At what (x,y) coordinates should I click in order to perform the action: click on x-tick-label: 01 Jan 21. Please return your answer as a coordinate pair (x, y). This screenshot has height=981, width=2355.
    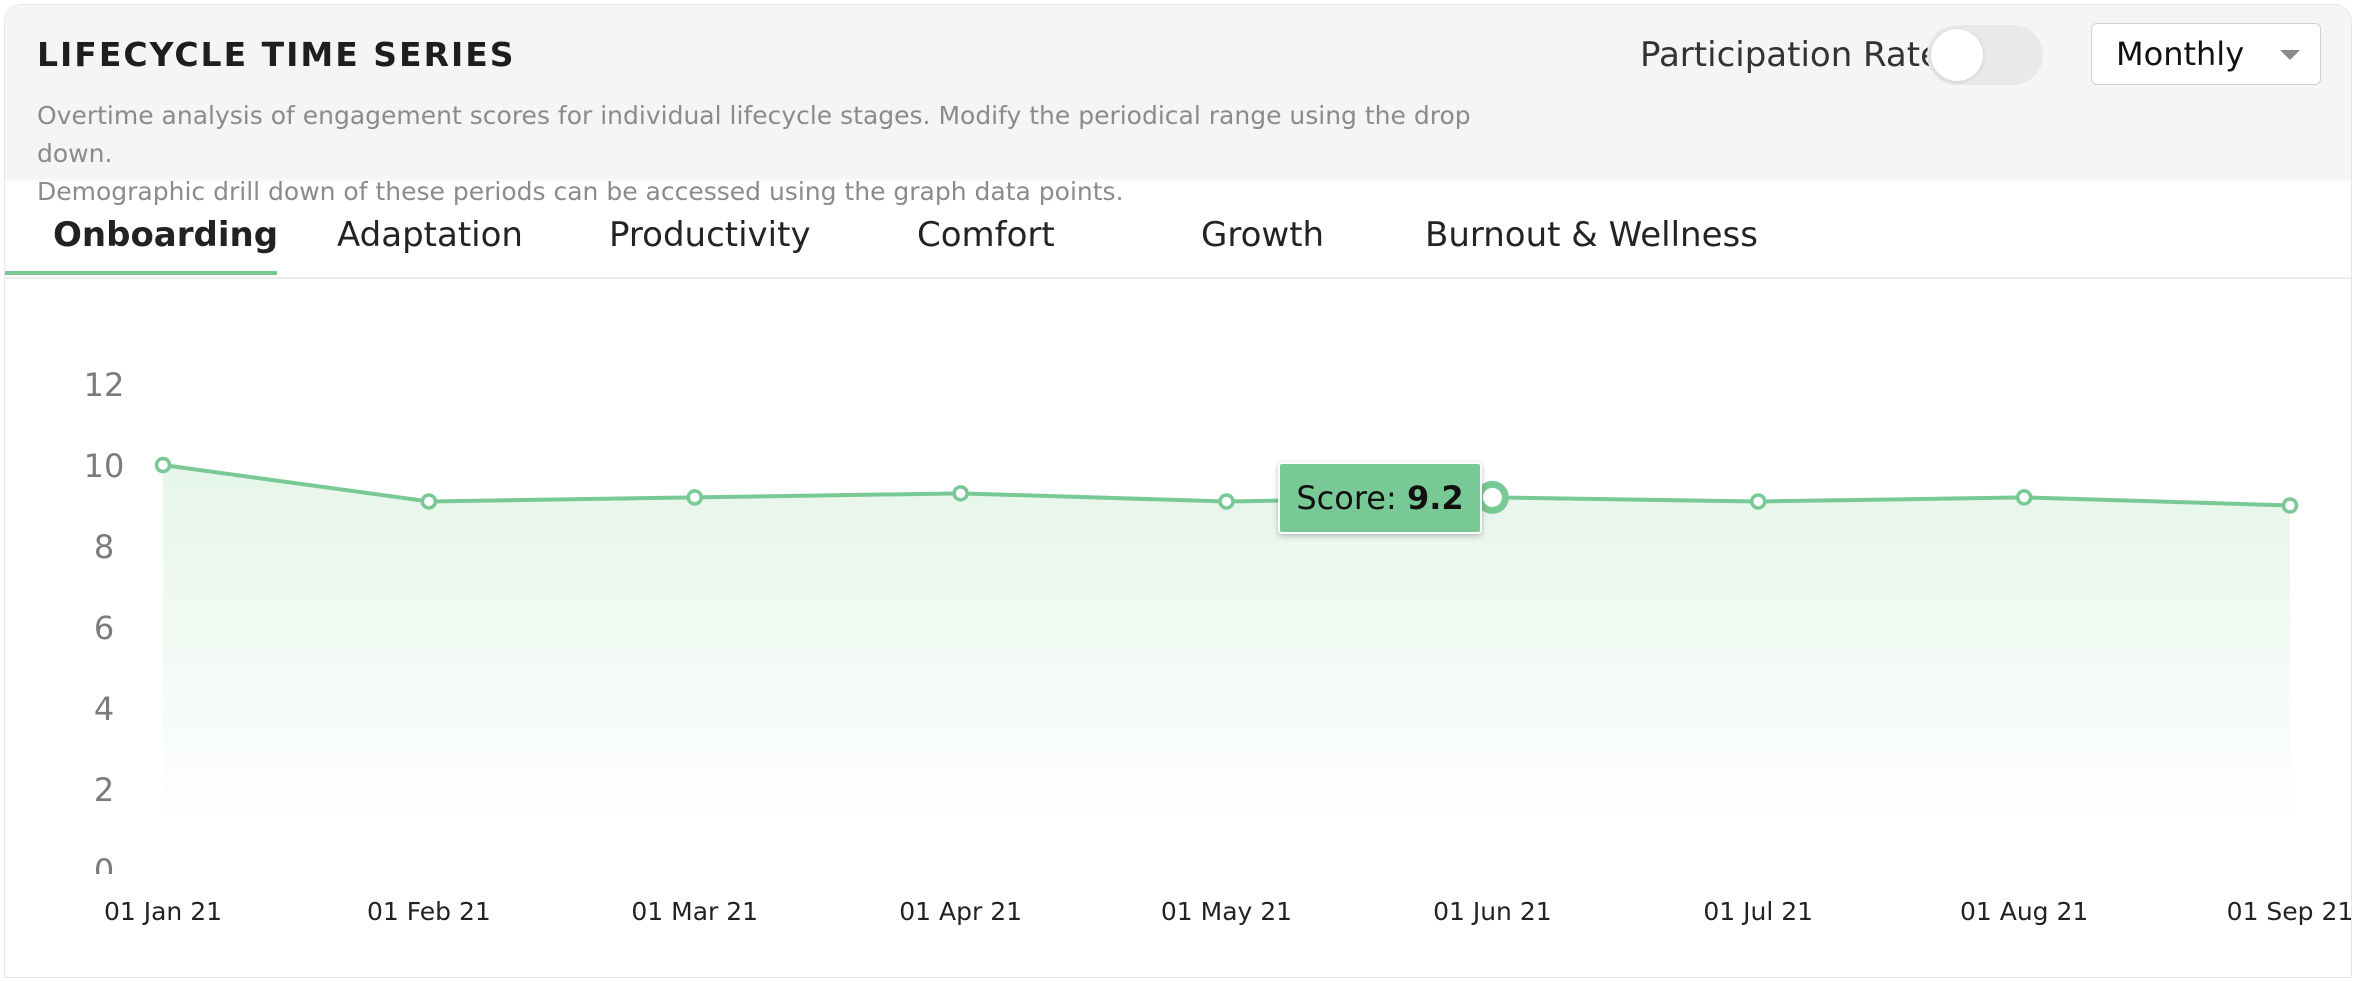
    Looking at the image, I should click on (163, 911).